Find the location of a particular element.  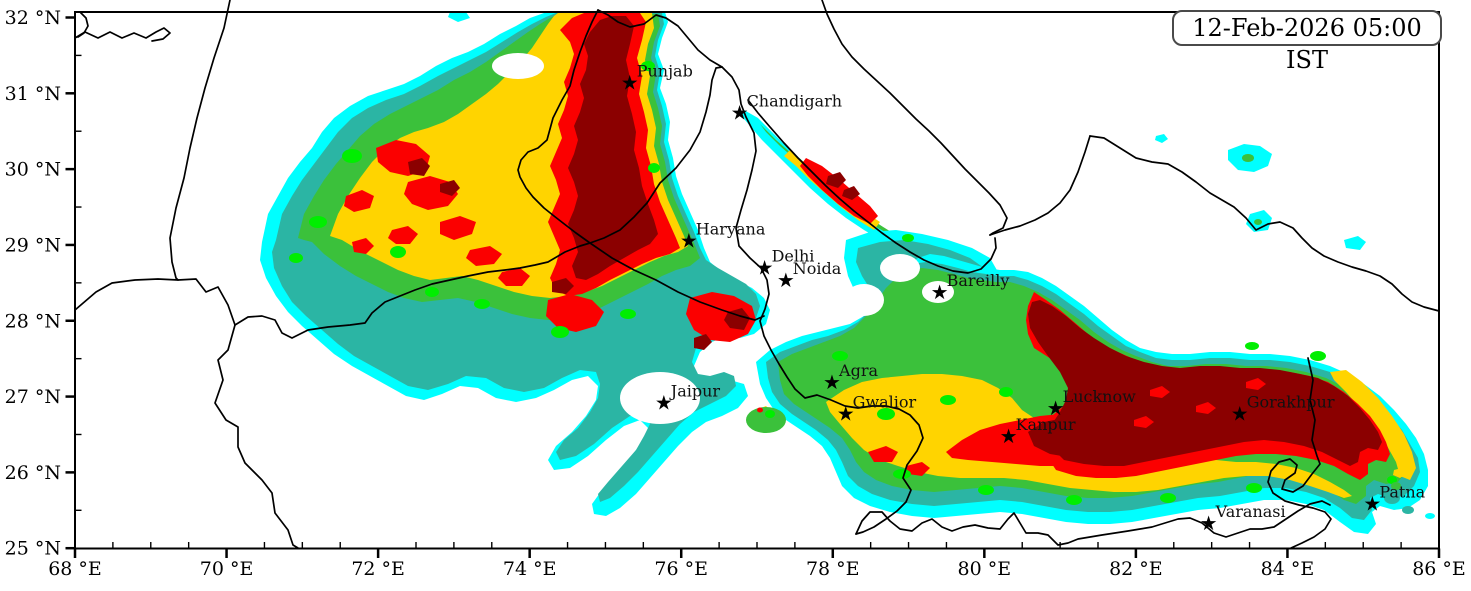

city-label-gorakhpur: Gorakhpur is located at coordinates (1291, 401).